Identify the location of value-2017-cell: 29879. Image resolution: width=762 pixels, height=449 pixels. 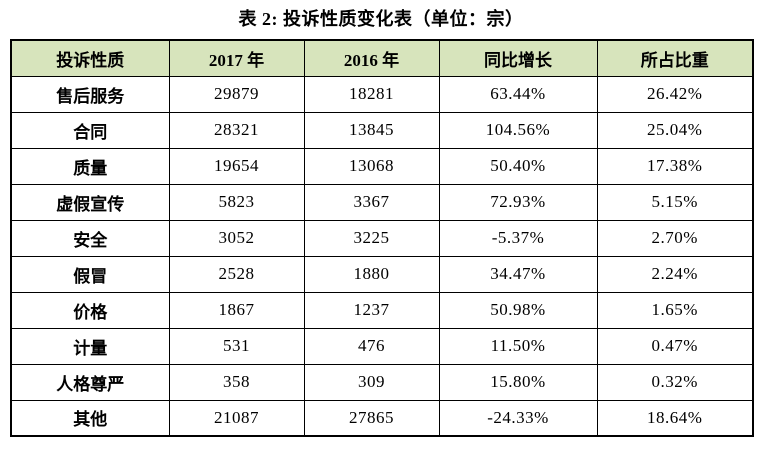
(236, 94).